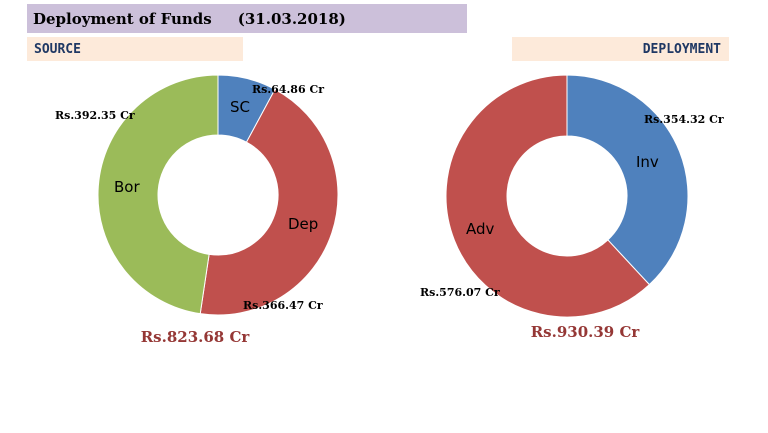 The width and height of the screenshot is (768, 433). I want to click on title-date: (31.03.2018), so click(291, 18).